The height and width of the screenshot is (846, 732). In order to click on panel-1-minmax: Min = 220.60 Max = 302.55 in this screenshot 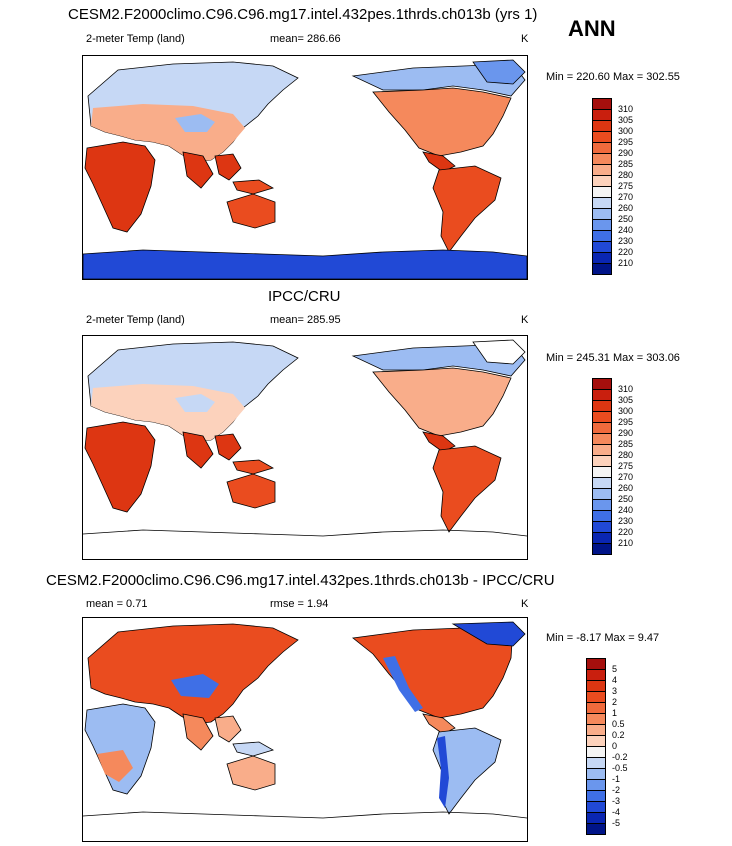, I will do `click(613, 77)`.